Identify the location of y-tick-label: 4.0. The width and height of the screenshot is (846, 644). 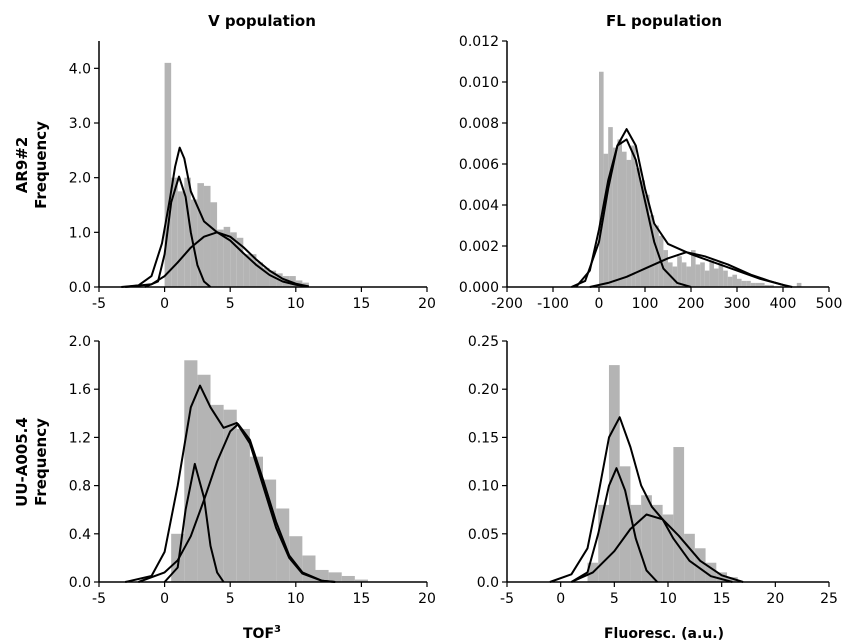
(80, 69).